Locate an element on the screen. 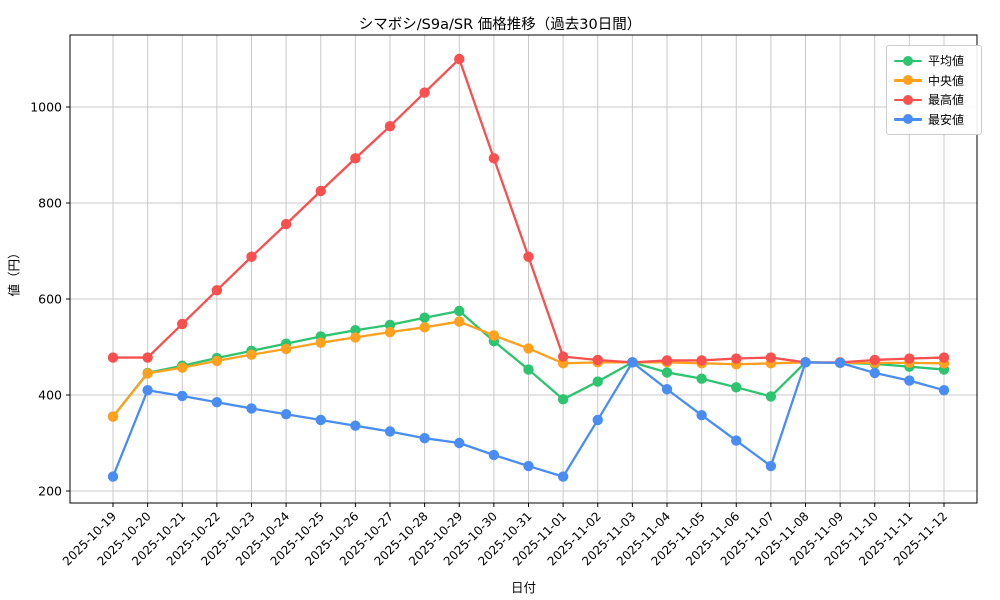 Image resolution: width=1000 pixels, height=600 pixels. y-tick-label: 200 is located at coordinates (50, 491).